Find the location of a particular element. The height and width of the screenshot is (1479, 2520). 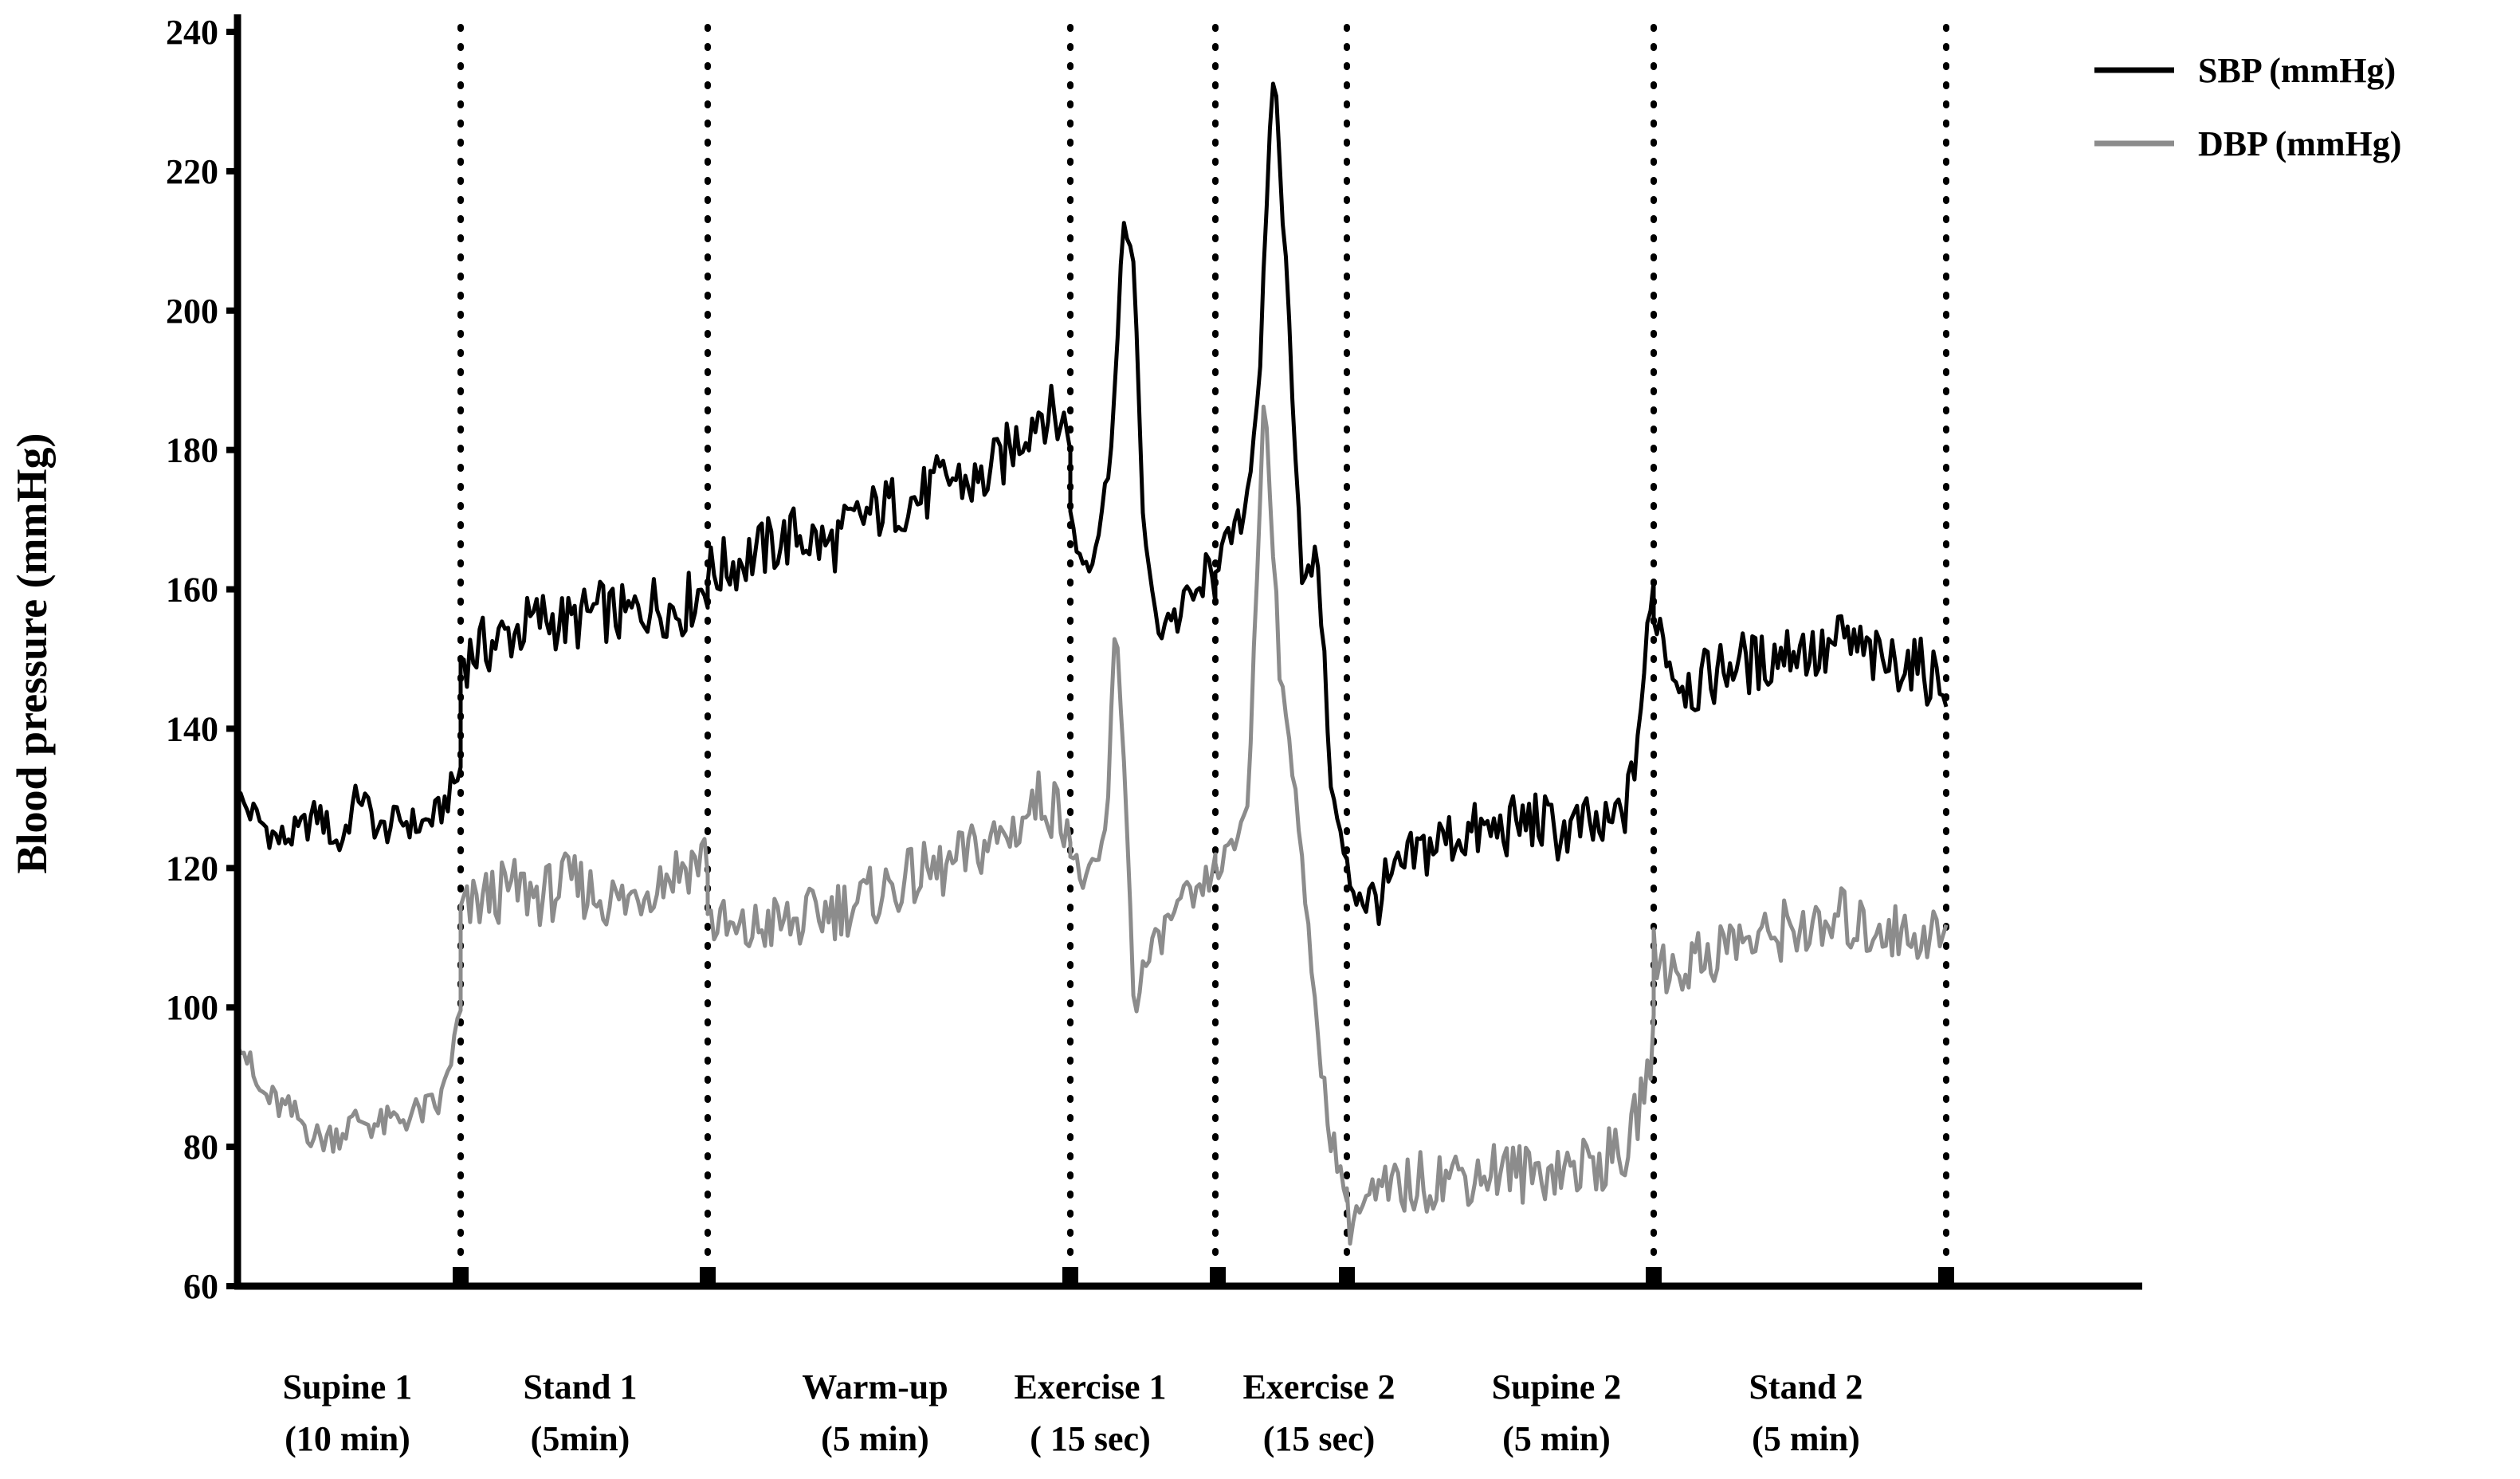

phase-label-5-line-0: Supine 2 is located at coordinates (1557, 1386).